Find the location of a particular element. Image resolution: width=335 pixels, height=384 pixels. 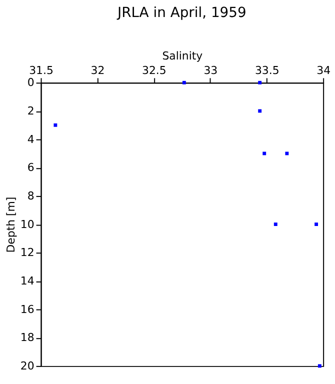

x-tick-label: 32.5 is located at coordinates (154, 71).